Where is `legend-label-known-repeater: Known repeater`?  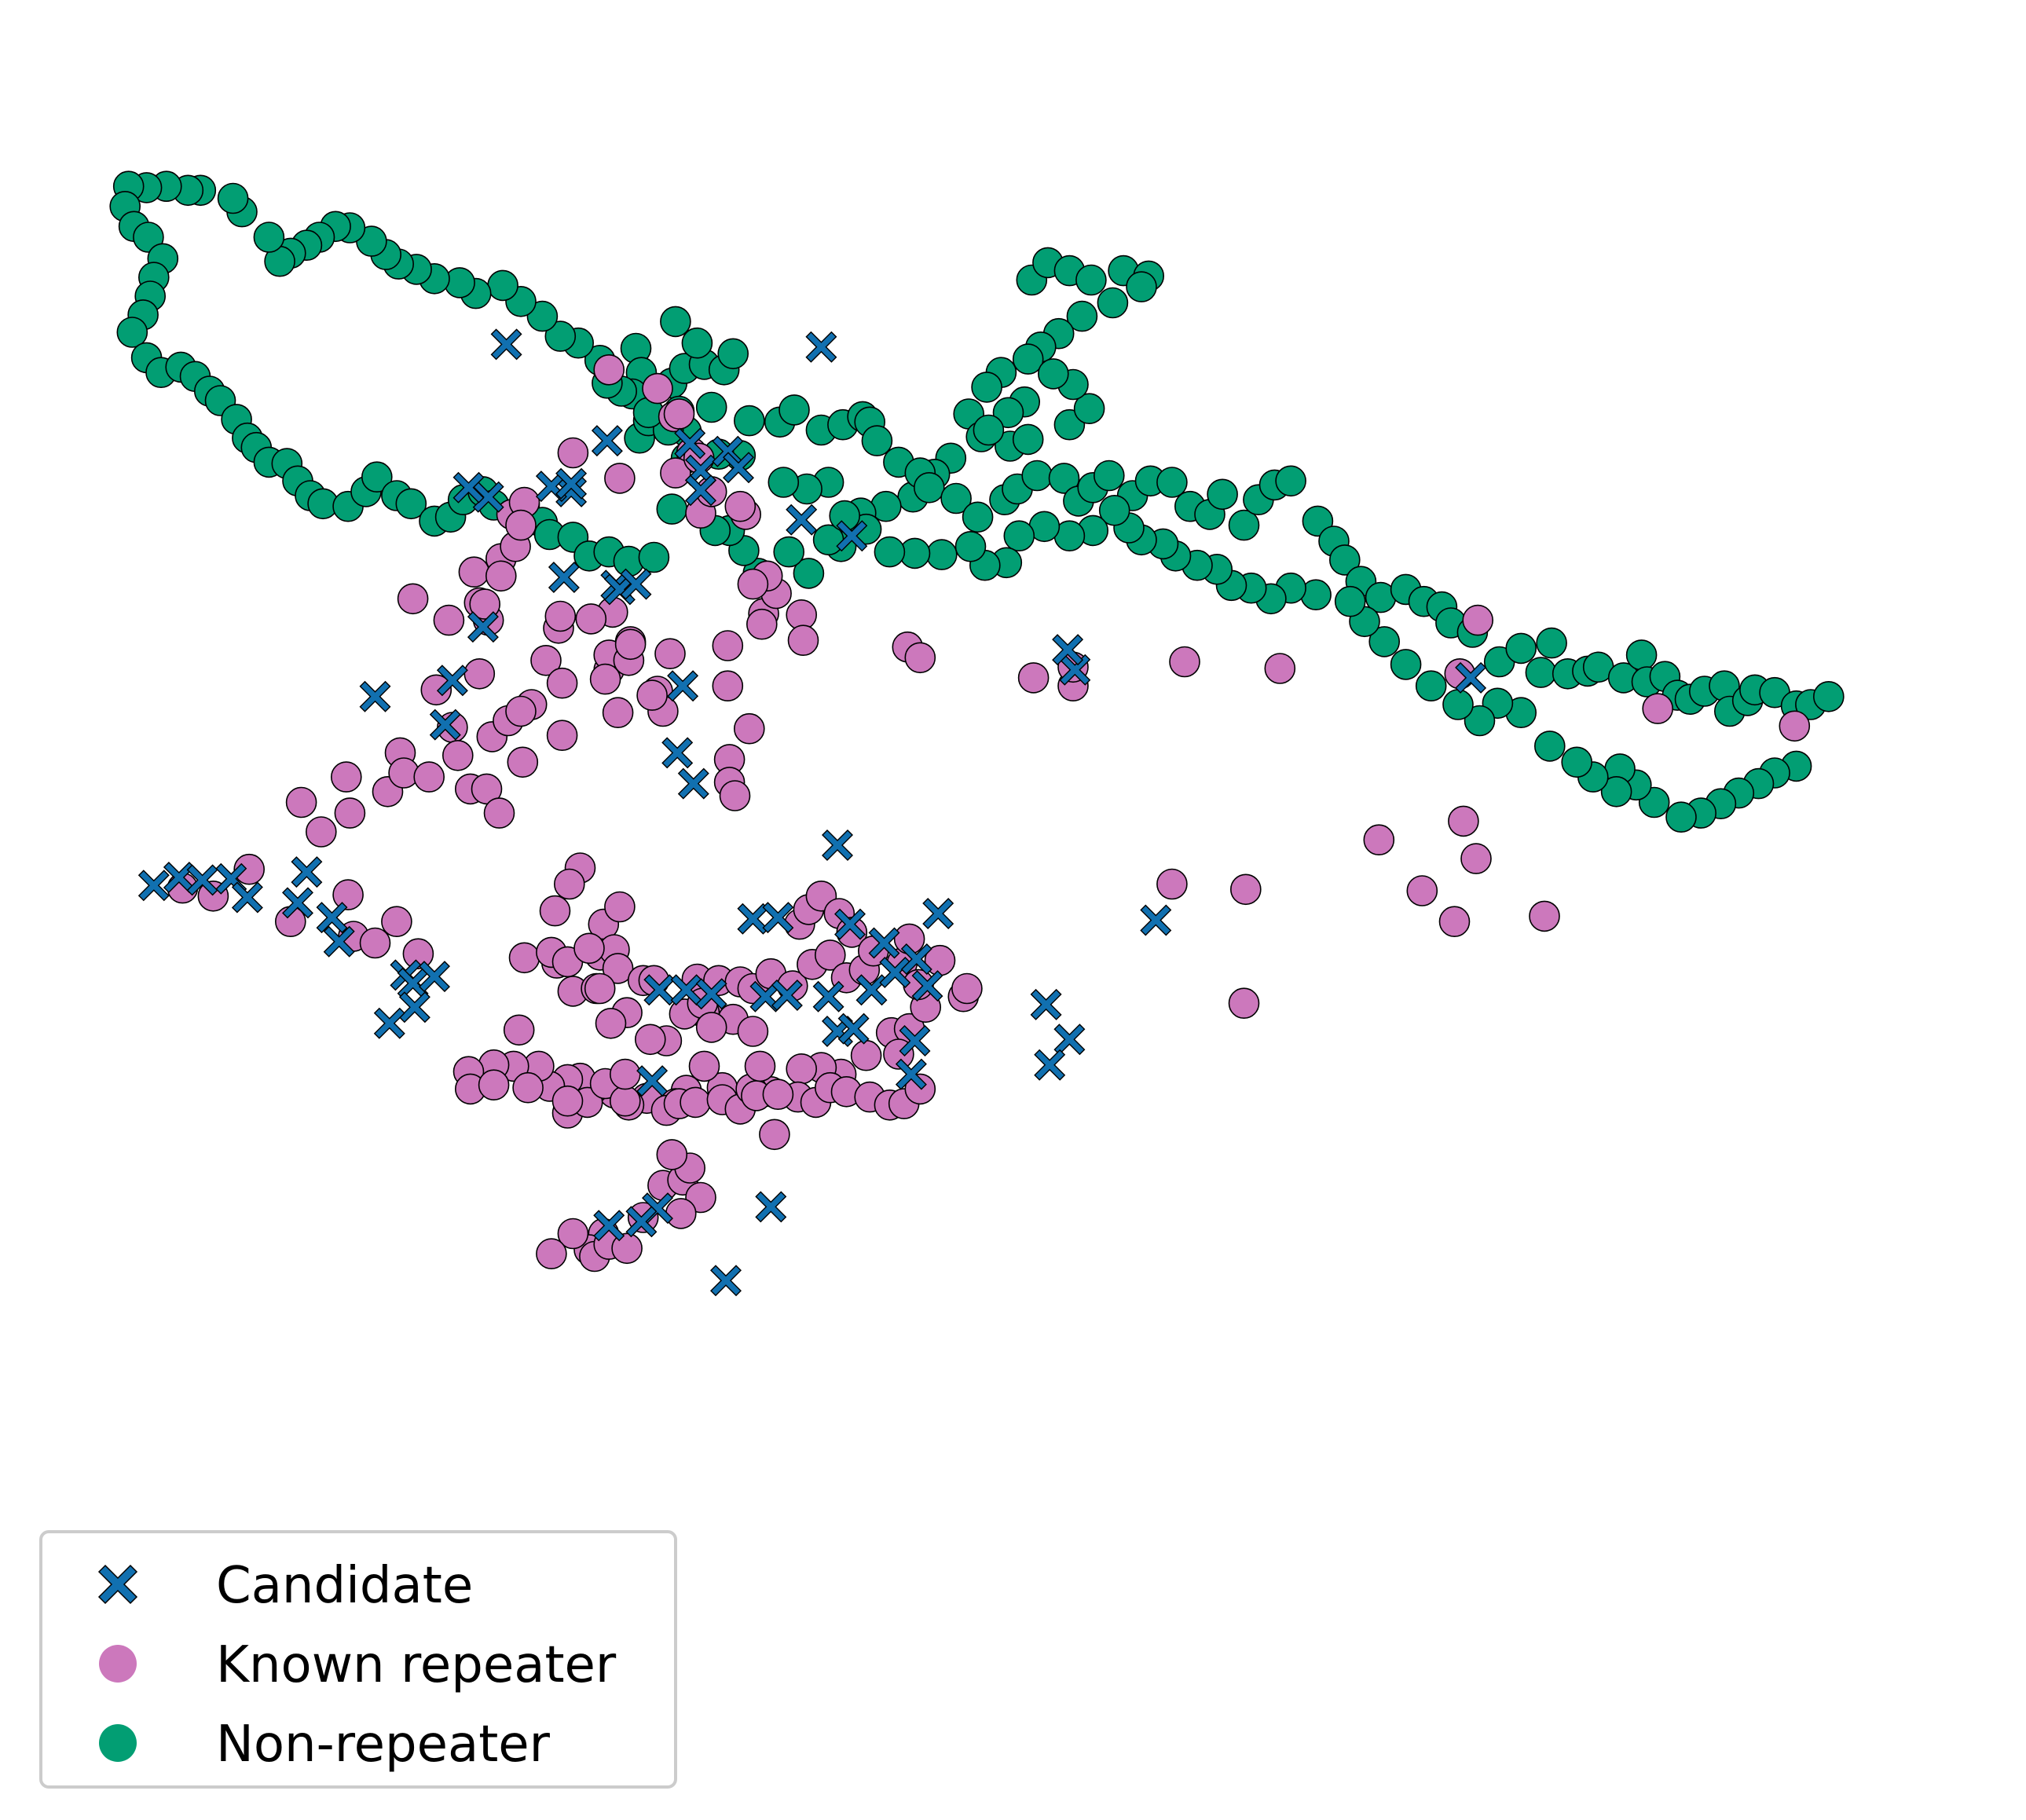 legend-label-known-repeater: Known repeater is located at coordinates (416, 1665).